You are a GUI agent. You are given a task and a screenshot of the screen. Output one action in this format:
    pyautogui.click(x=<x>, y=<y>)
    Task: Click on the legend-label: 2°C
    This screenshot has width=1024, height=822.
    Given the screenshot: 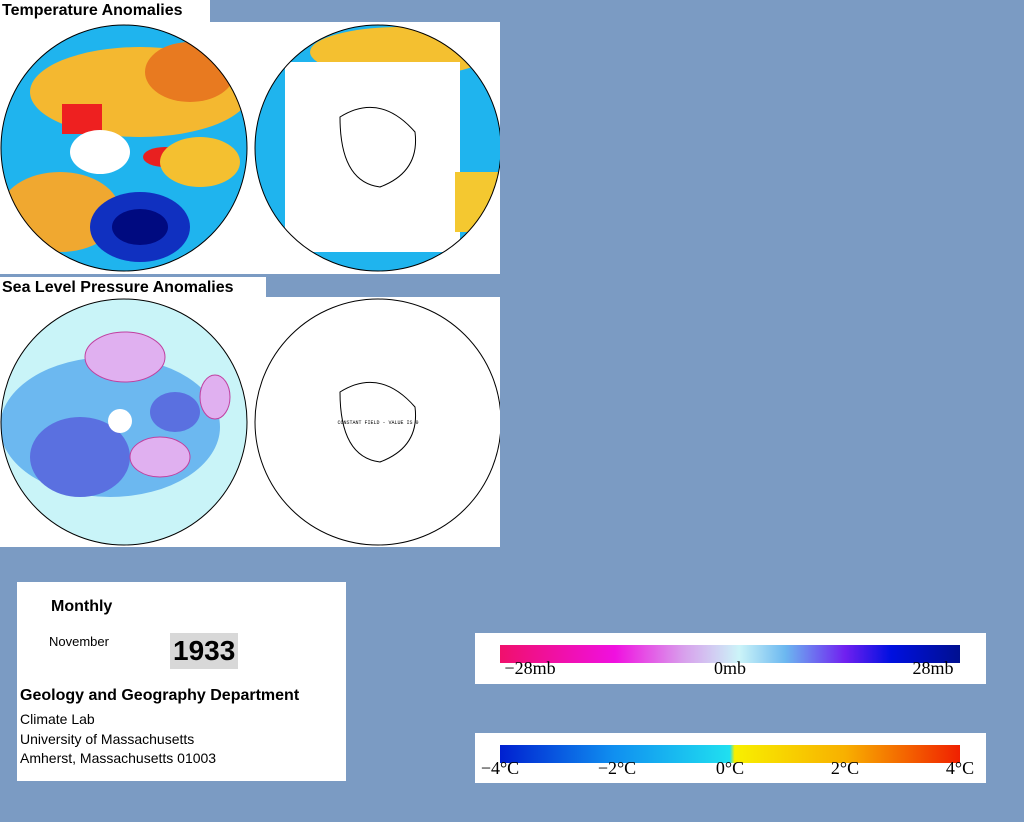 What is the action you would take?
    pyautogui.click(x=845, y=768)
    